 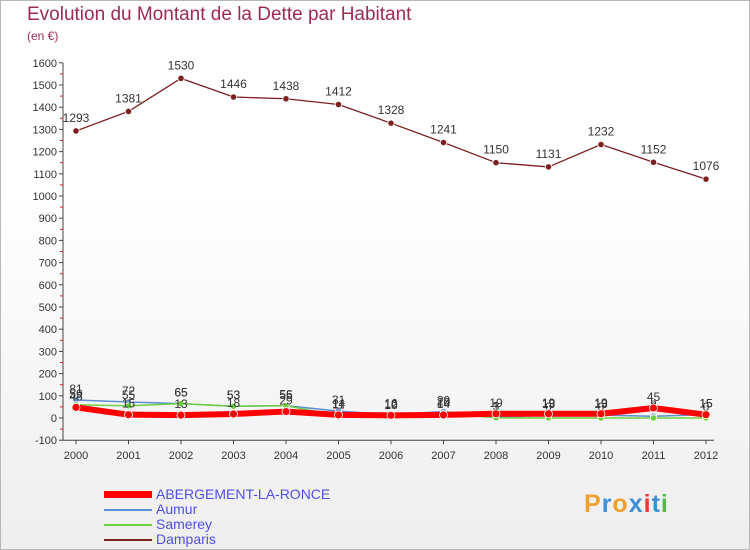 I want to click on x-tick-label: 2011, so click(x=654, y=456).